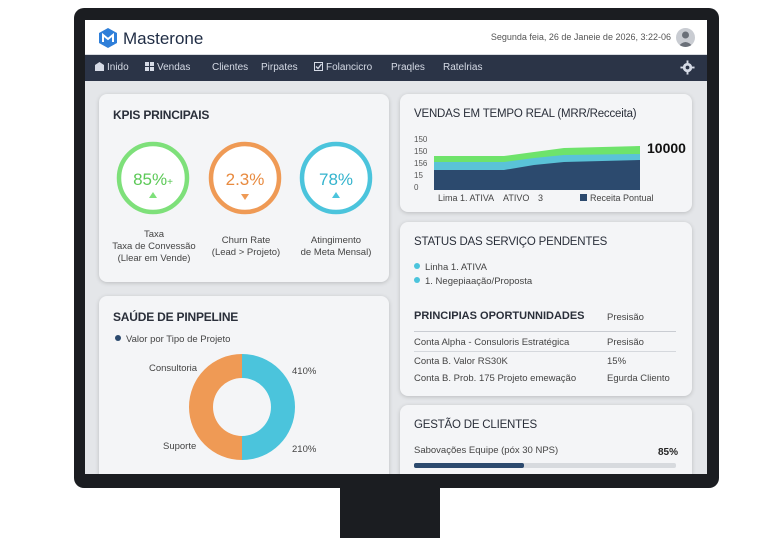 The width and height of the screenshot is (768, 538). What do you see at coordinates (466, 198) in the screenshot?
I see `sales-legend-left: Lima 1. ATIVA` at bounding box center [466, 198].